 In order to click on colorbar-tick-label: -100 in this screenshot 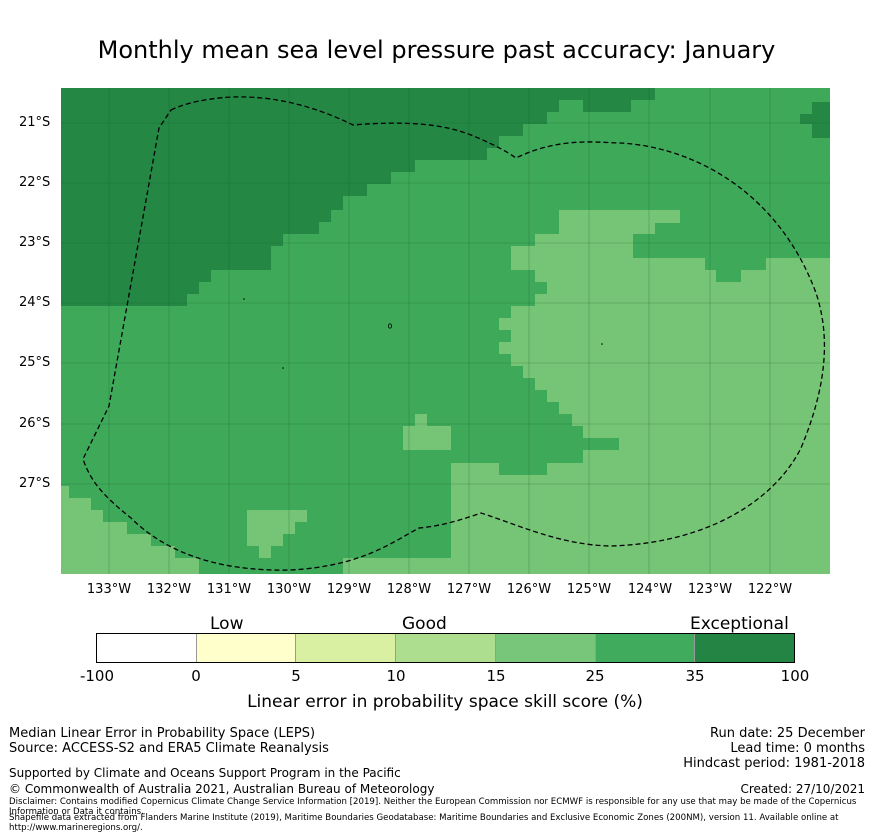, I will do `click(97, 676)`.